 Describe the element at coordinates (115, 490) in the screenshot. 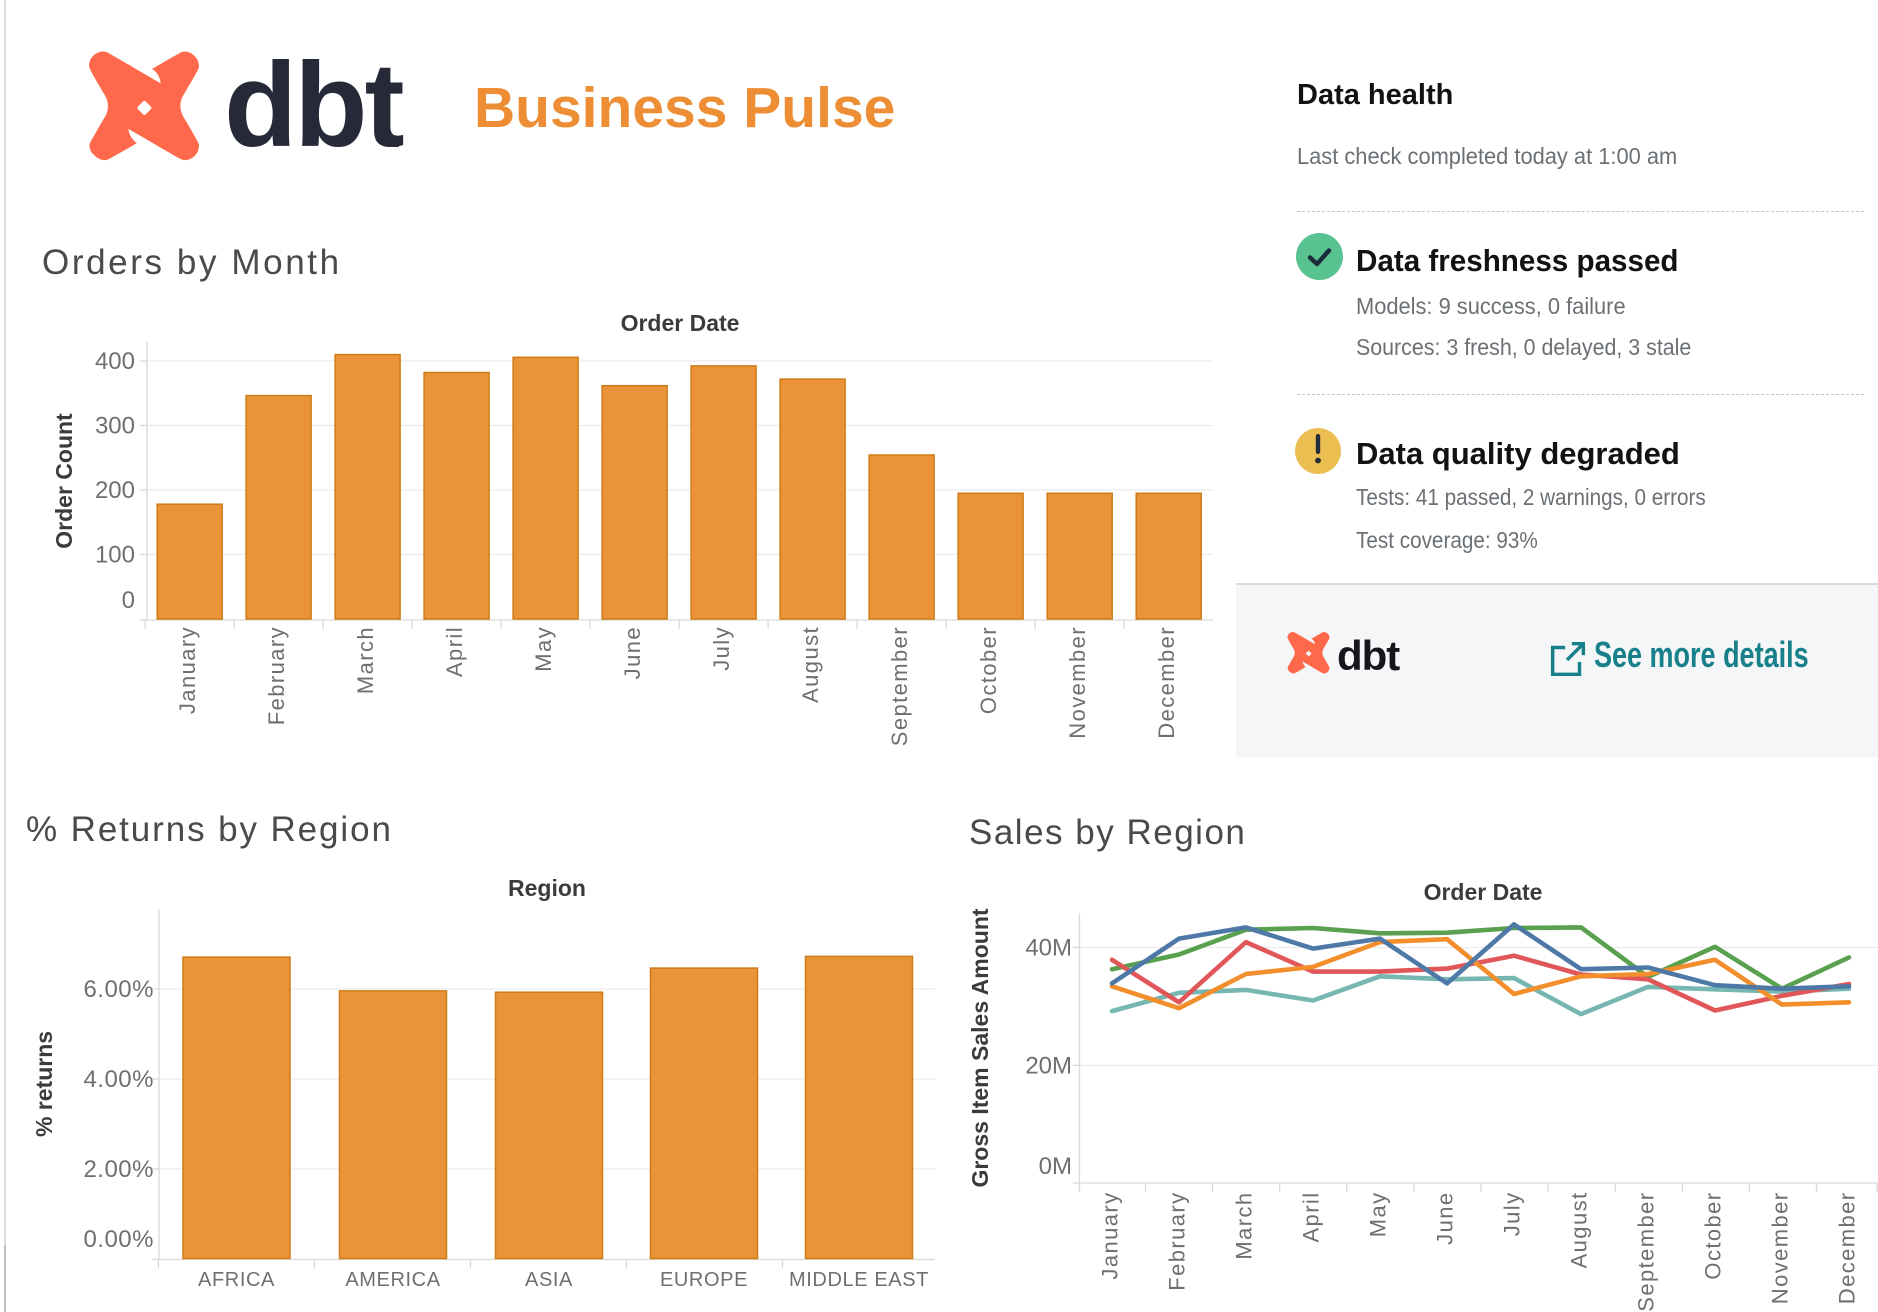

I see `svg-text: 200` at that location.